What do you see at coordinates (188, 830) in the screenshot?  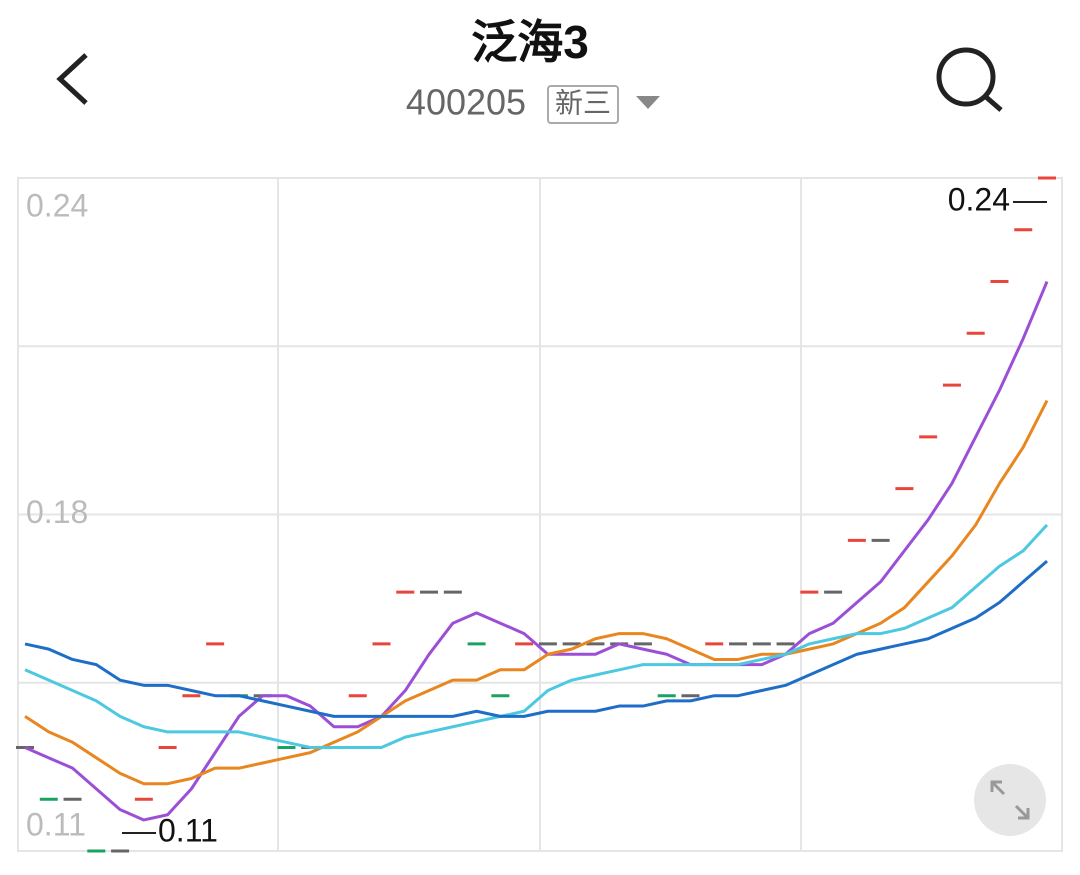 I see `min-label: 0.11` at bounding box center [188, 830].